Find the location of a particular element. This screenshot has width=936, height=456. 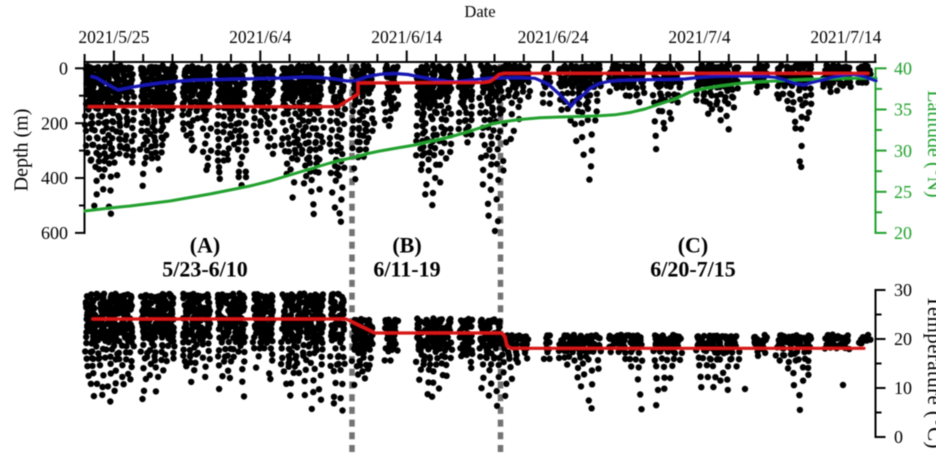

svg-text: 2021/6/14 is located at coordinates (406, 37).